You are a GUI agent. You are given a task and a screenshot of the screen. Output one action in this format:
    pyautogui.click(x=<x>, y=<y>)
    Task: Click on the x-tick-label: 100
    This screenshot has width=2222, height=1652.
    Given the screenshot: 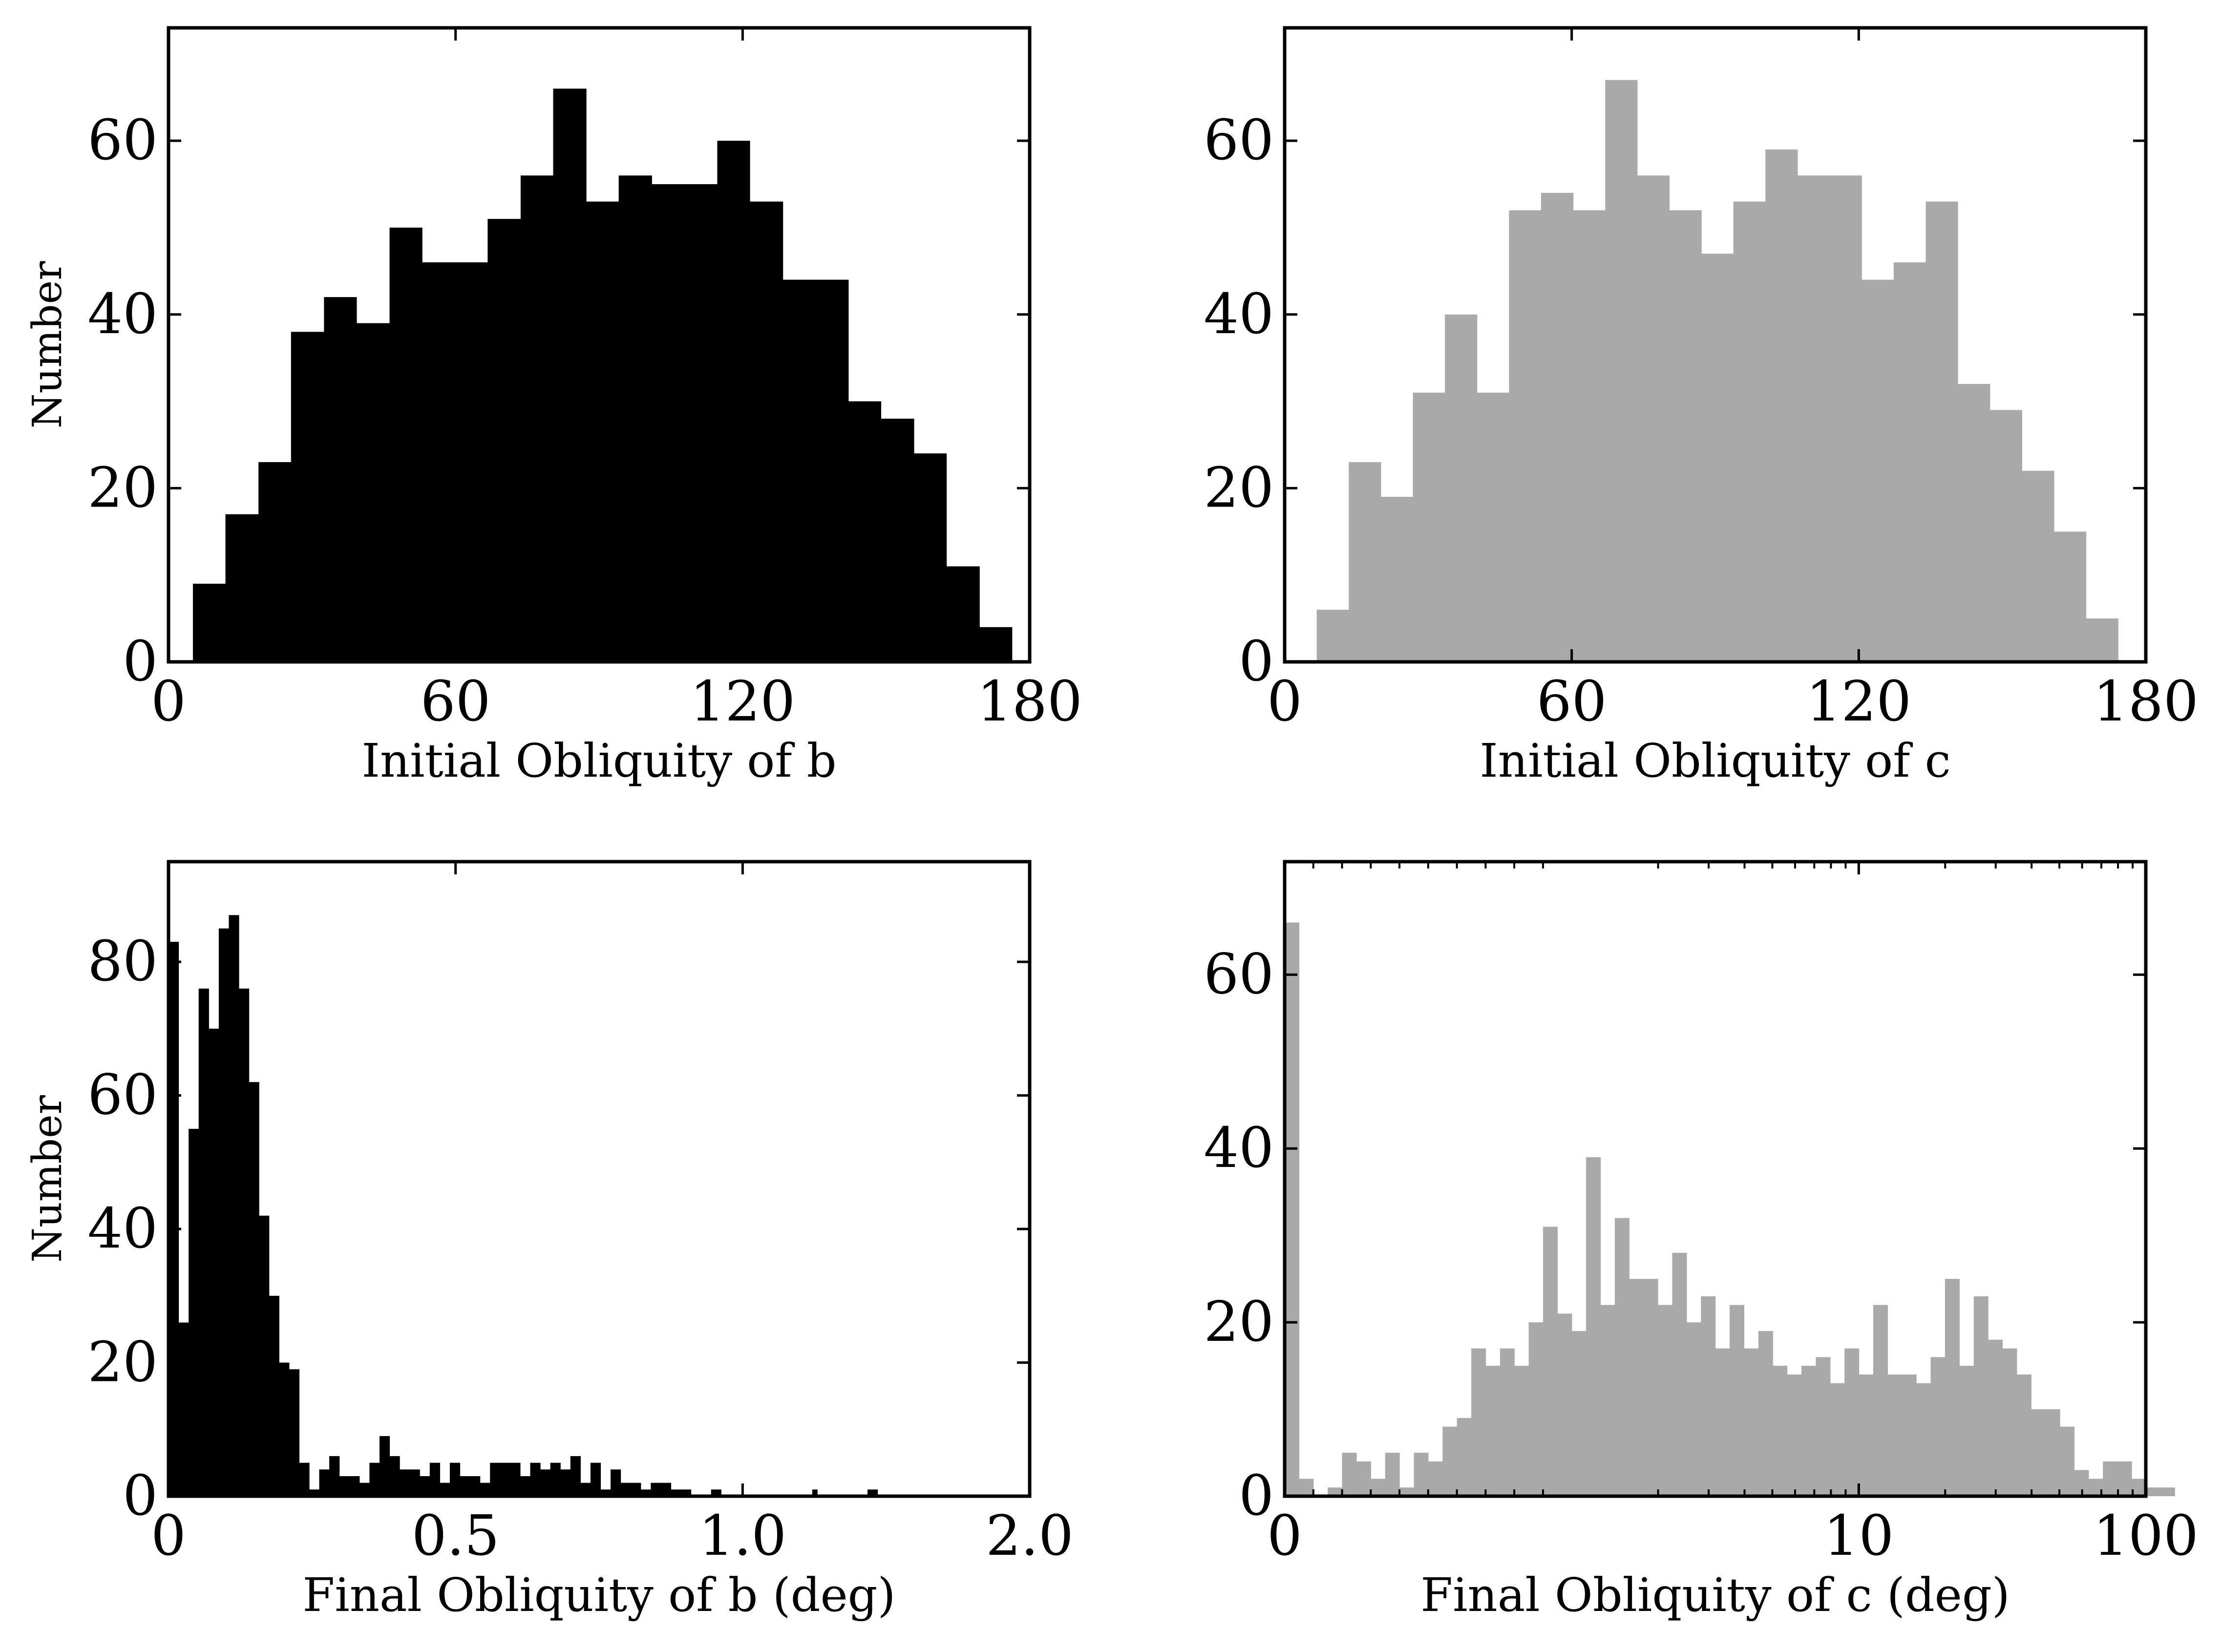 What is the action you would take?
    pyautogui.click(x=2146, y=1536)
    